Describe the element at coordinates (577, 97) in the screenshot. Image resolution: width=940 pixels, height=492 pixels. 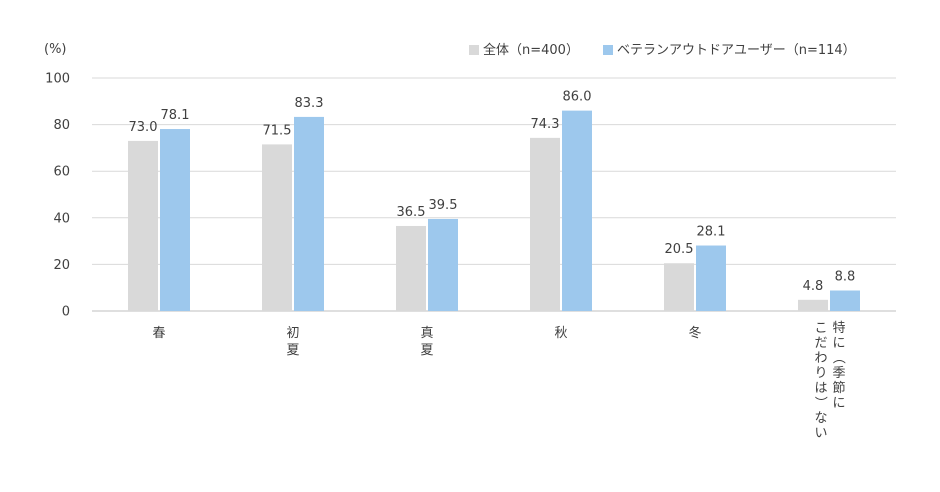
I see `data-label: 86.0` at that location.